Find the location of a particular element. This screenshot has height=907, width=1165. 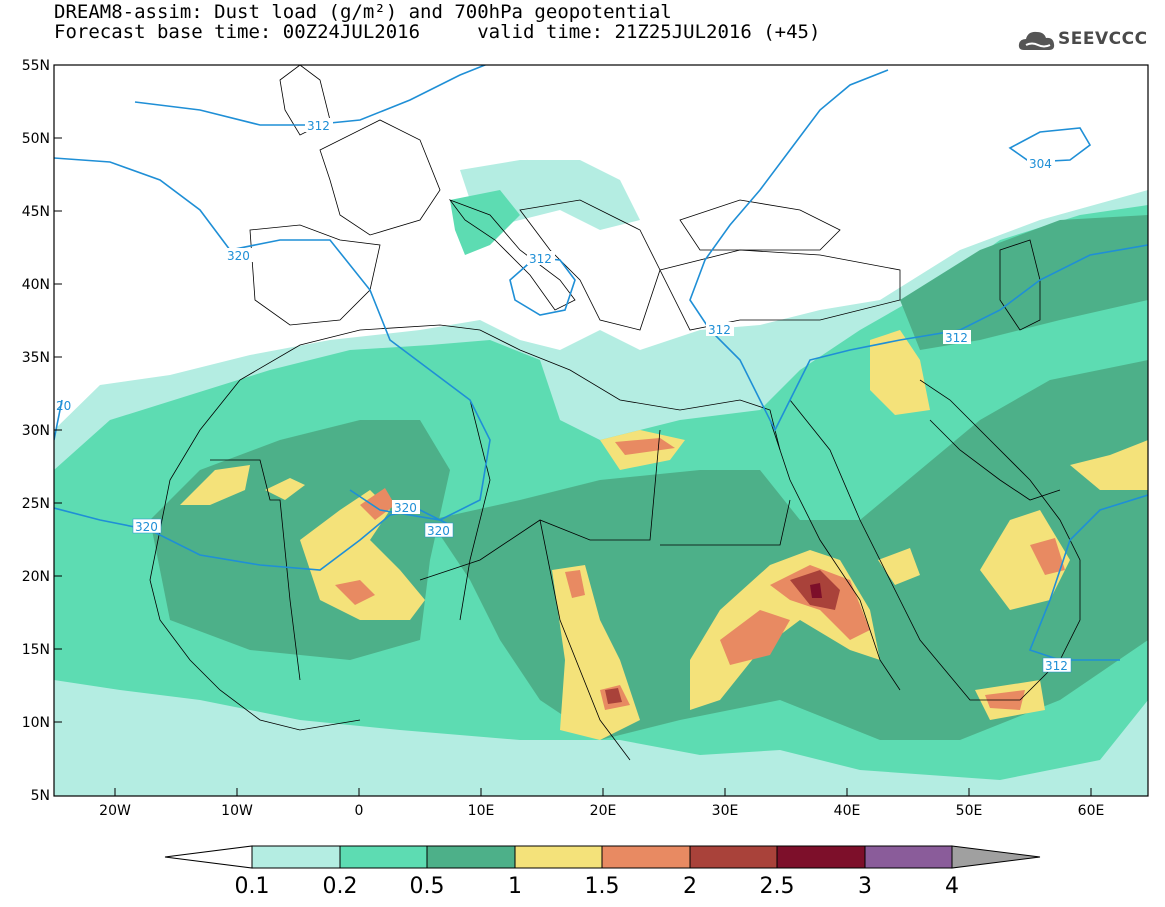

colorbar-label: 3 is located at coordinates (865, 886).